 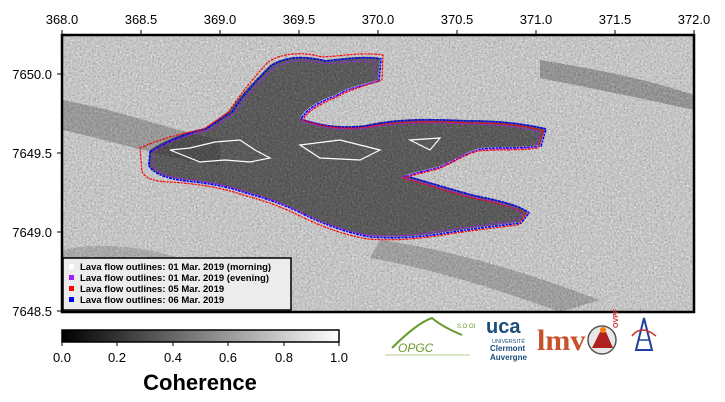 What do you see at coordinates (37, 193) in the screenshot?
I see `y-axis: 7650.0 7649.5 7649.0 7648.5` at bounding box center [37, 193].